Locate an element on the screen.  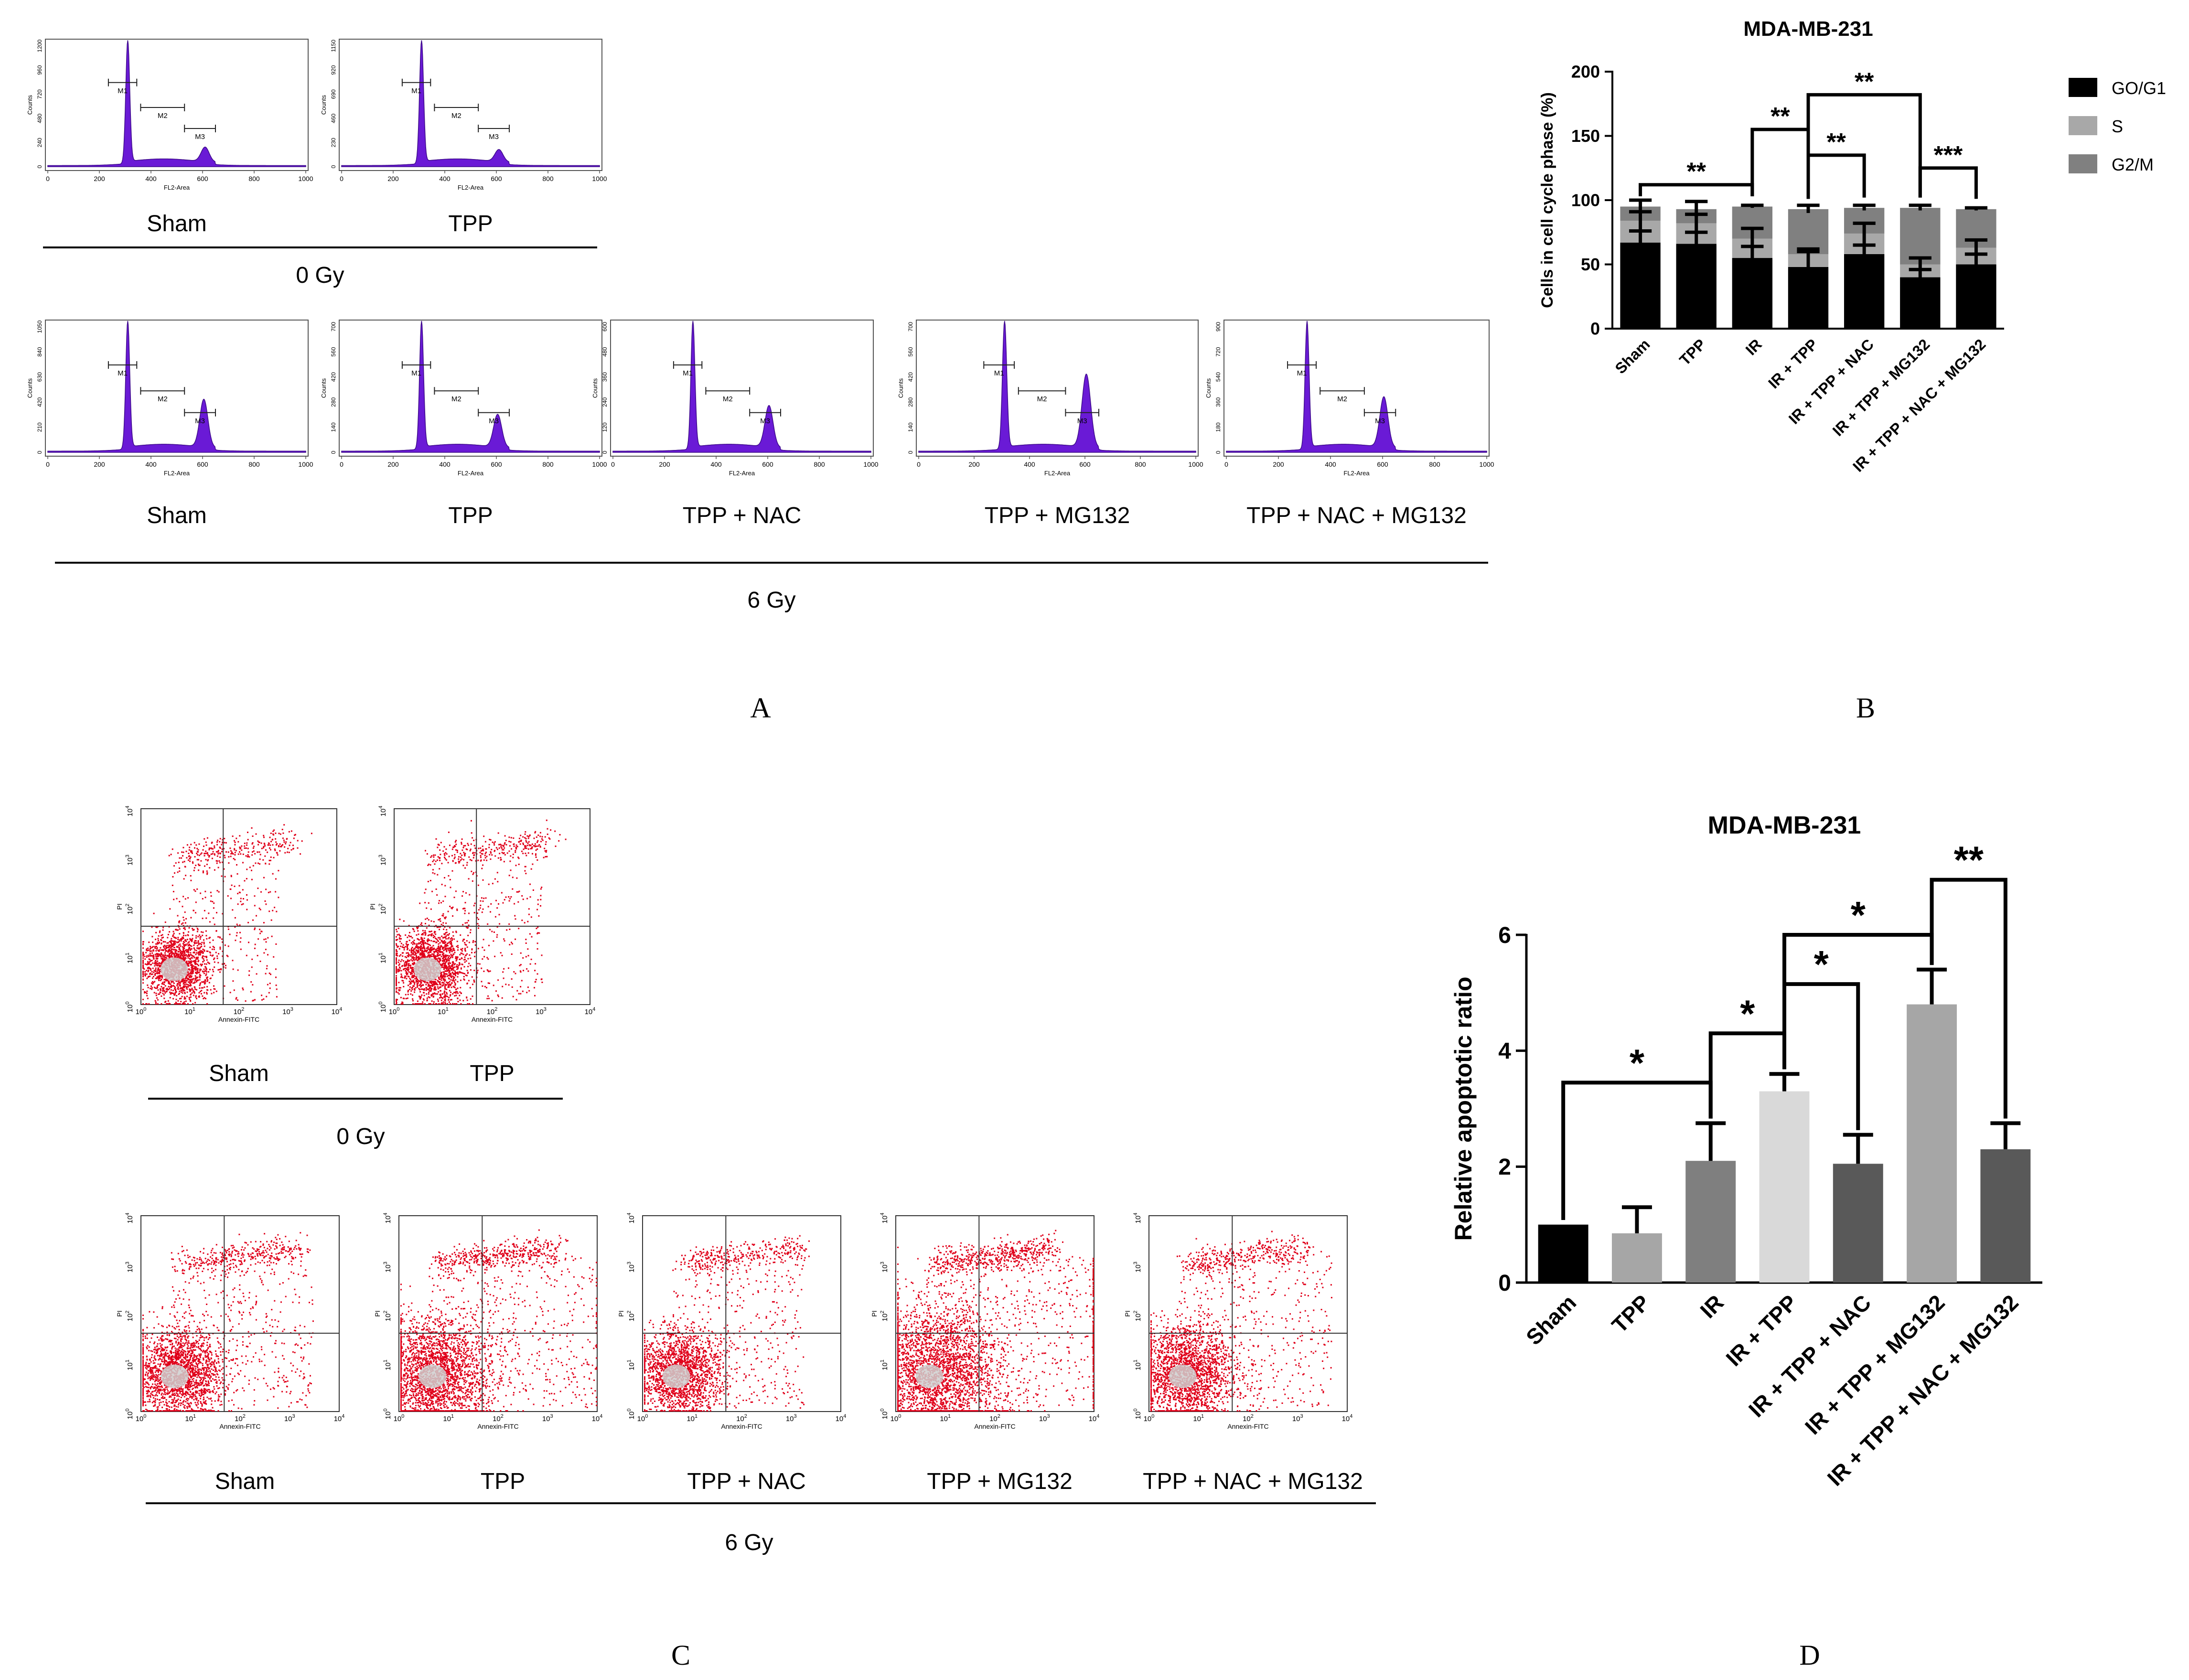
tick-exponent: 2 is located at coordinates (999, 1416).